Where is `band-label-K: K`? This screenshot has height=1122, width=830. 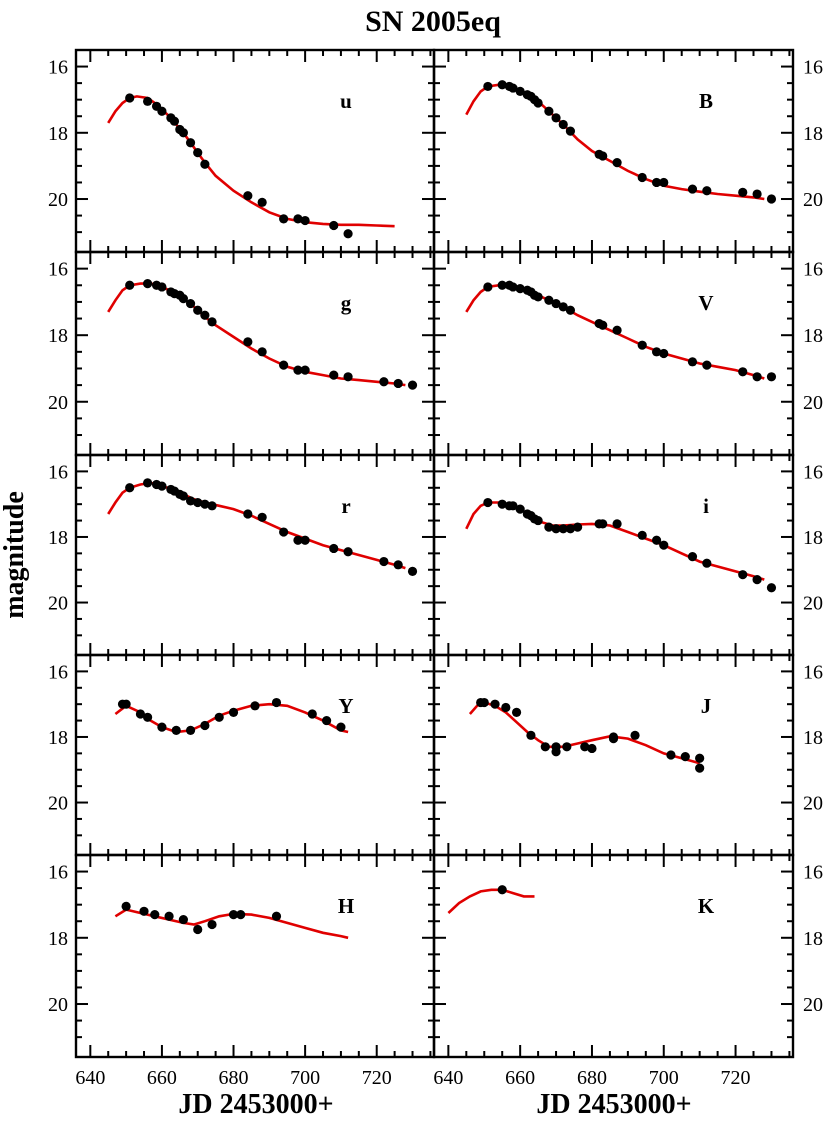
band-label-K: K is located at coordinates (706, 906).